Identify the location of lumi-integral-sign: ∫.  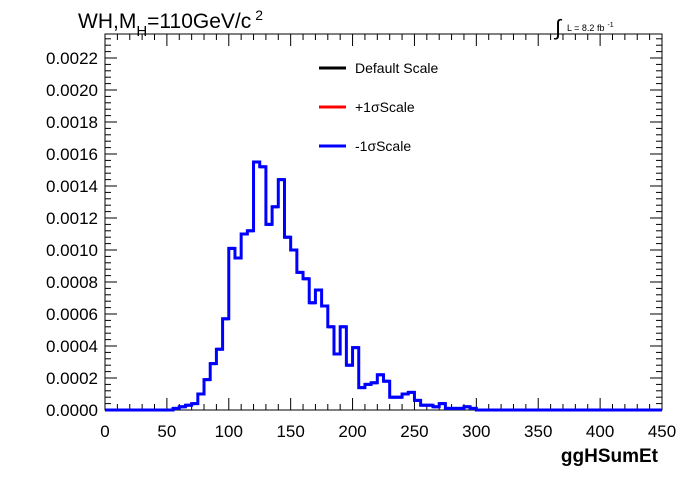
(558, 27).